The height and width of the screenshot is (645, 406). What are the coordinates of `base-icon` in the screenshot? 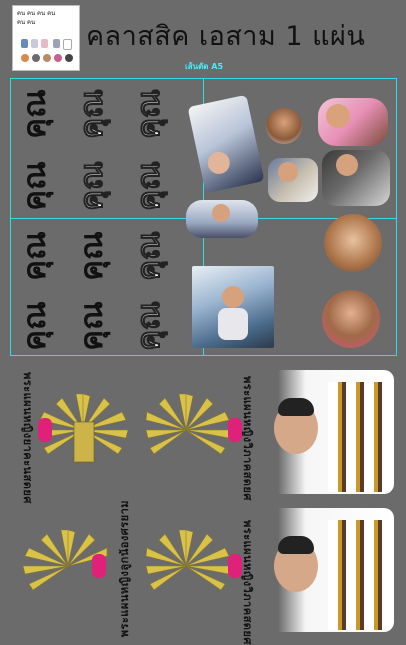 It's located at (84, 442).